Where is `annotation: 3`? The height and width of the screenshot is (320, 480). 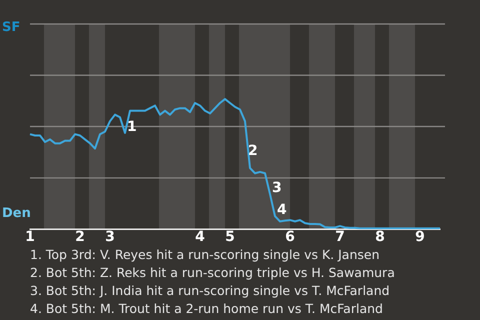 annotation: 3 is located at coordinates (277, 188).